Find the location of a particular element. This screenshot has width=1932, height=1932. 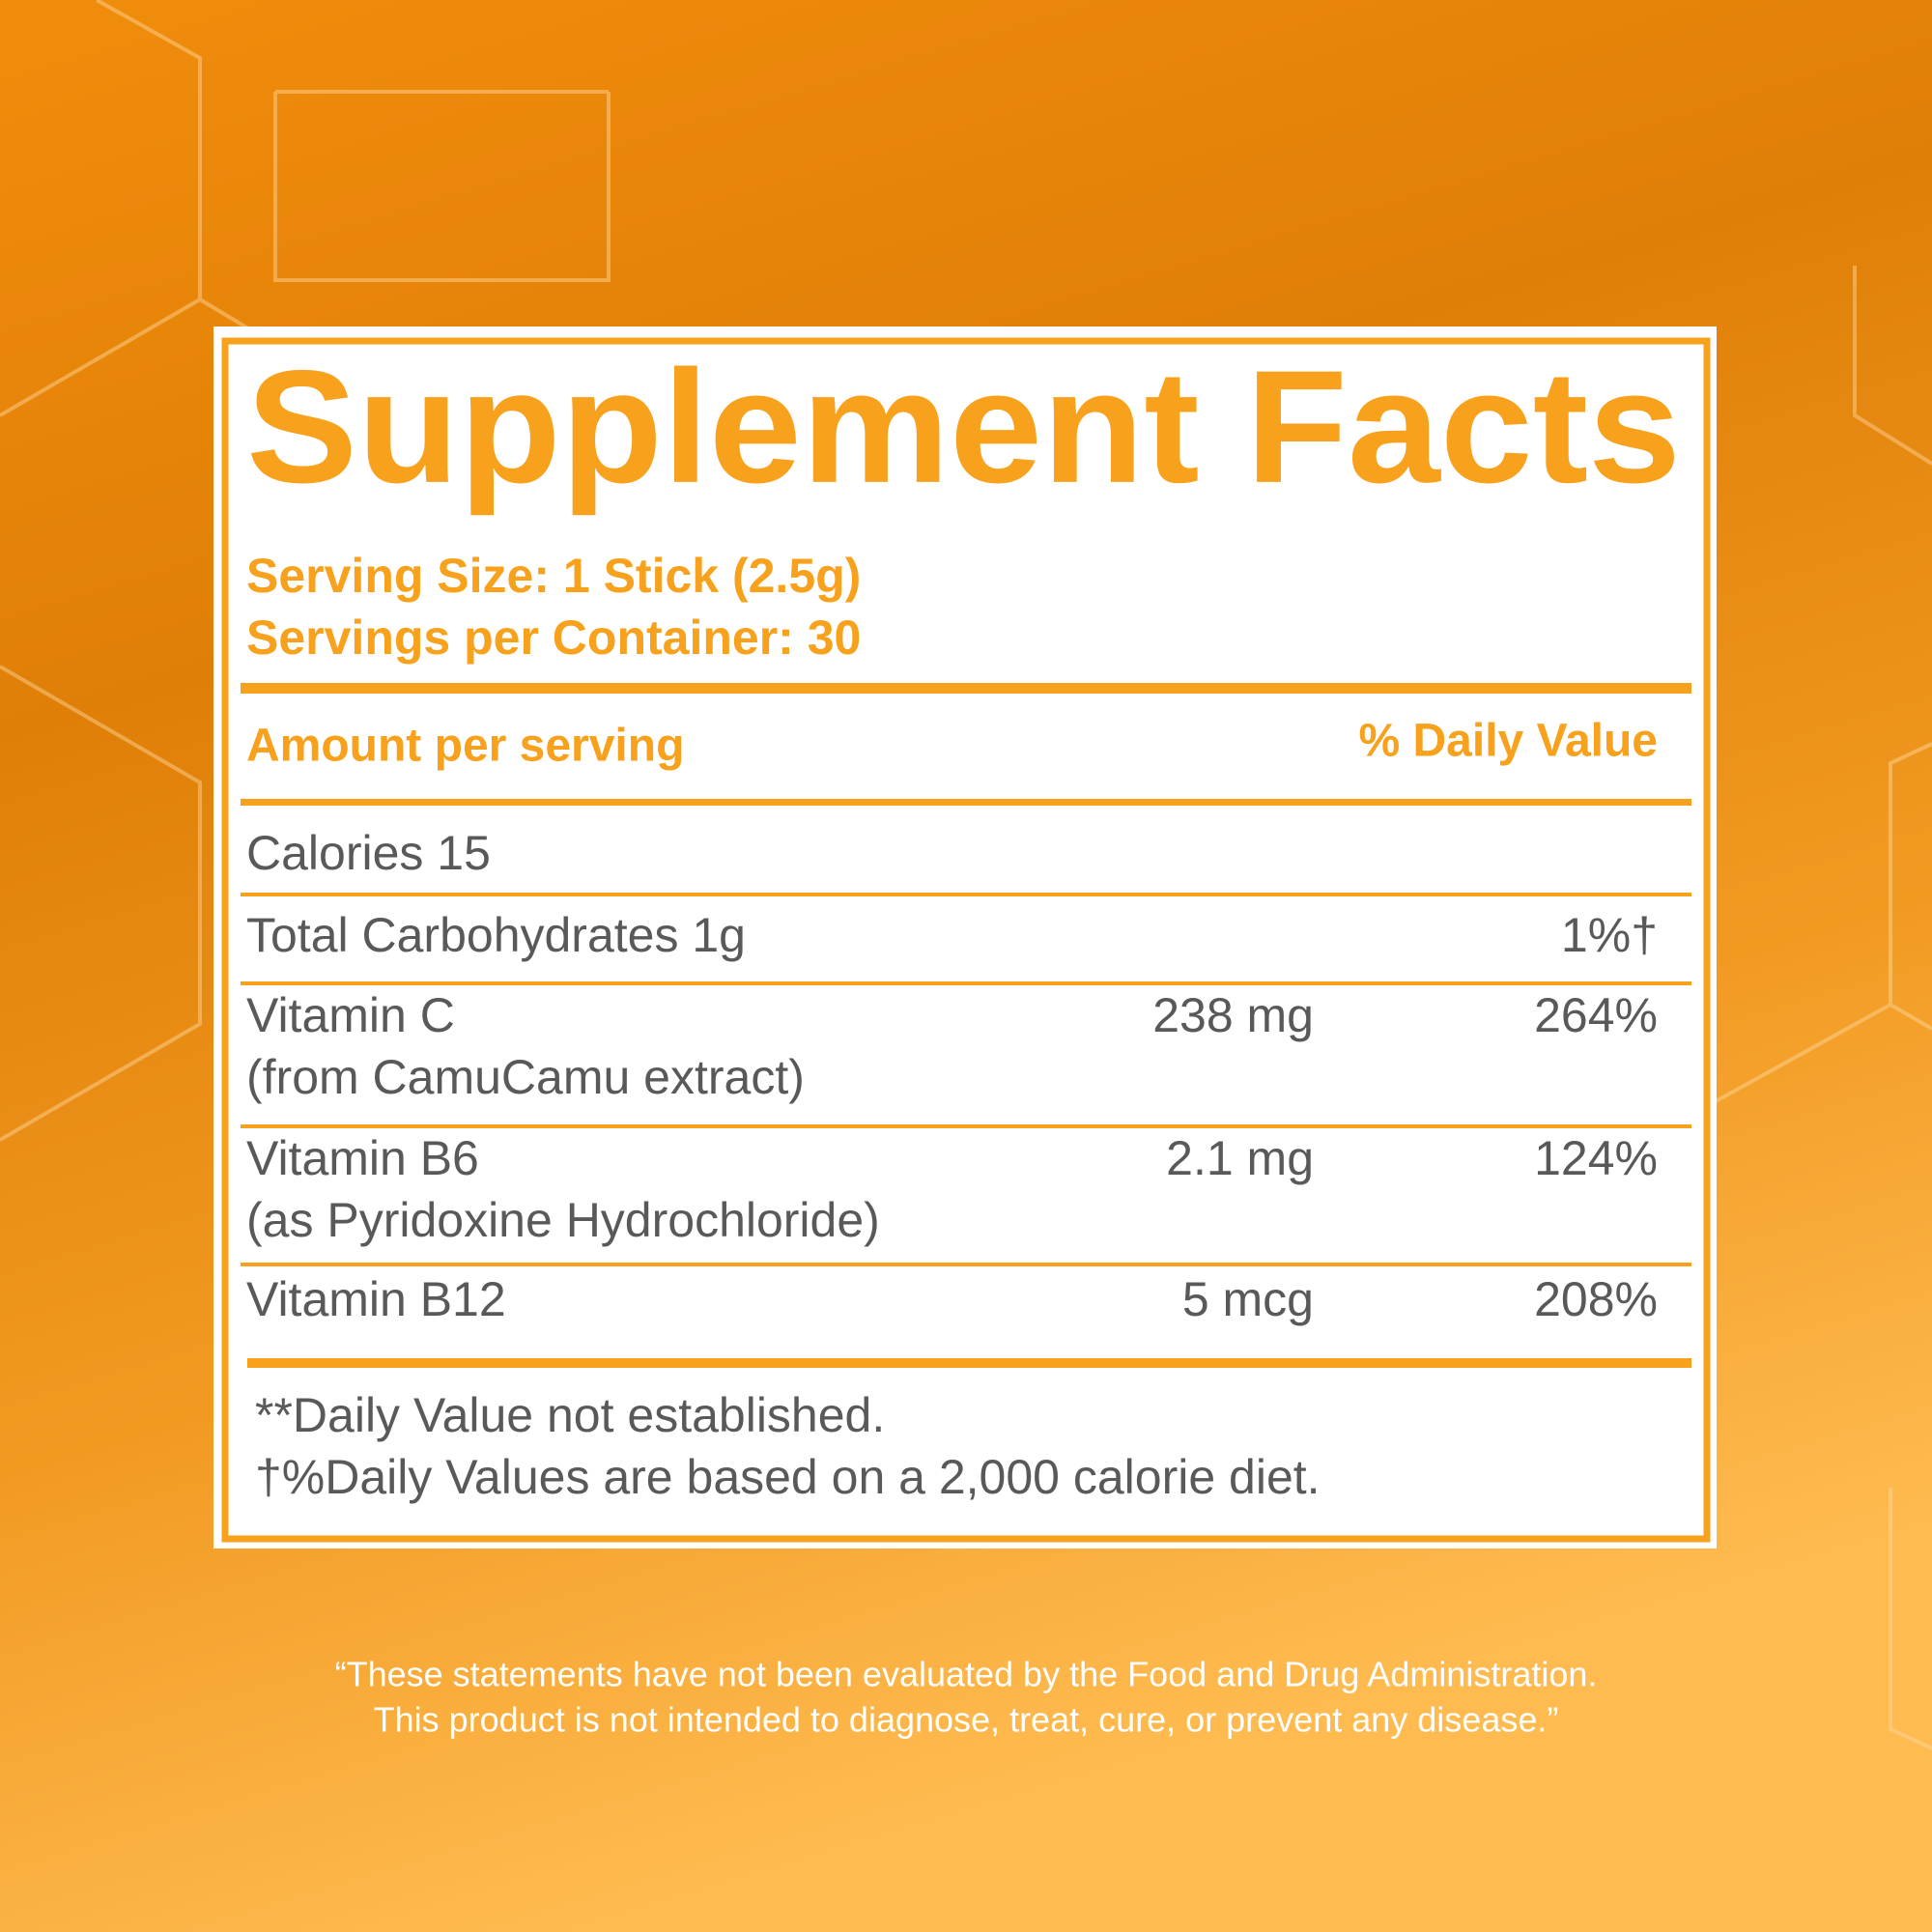

row-amount: 2.1 mg is located at coordinates (1240, 1158).